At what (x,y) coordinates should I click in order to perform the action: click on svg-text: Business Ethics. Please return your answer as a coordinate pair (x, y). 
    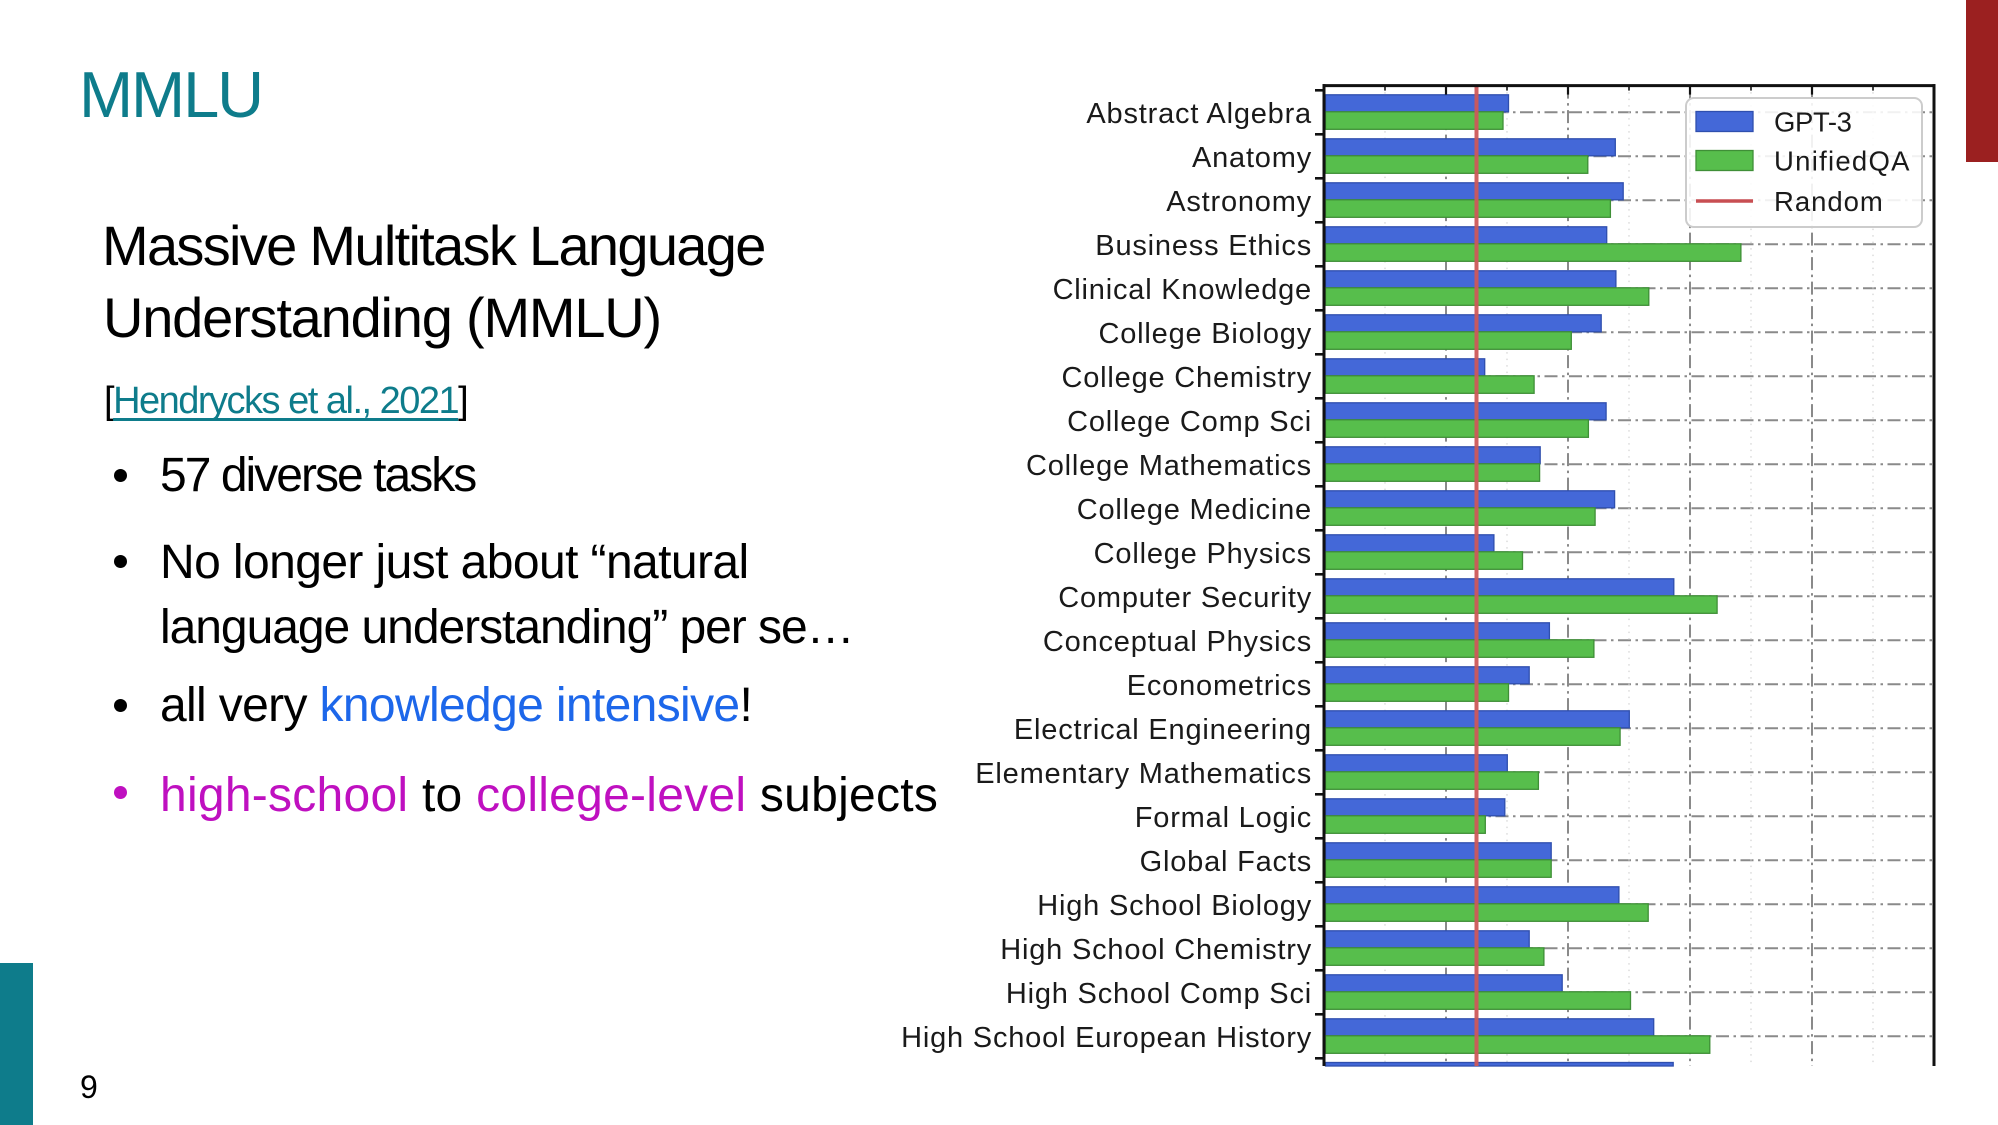
    Looking at the image, I should click on (1203, 246).